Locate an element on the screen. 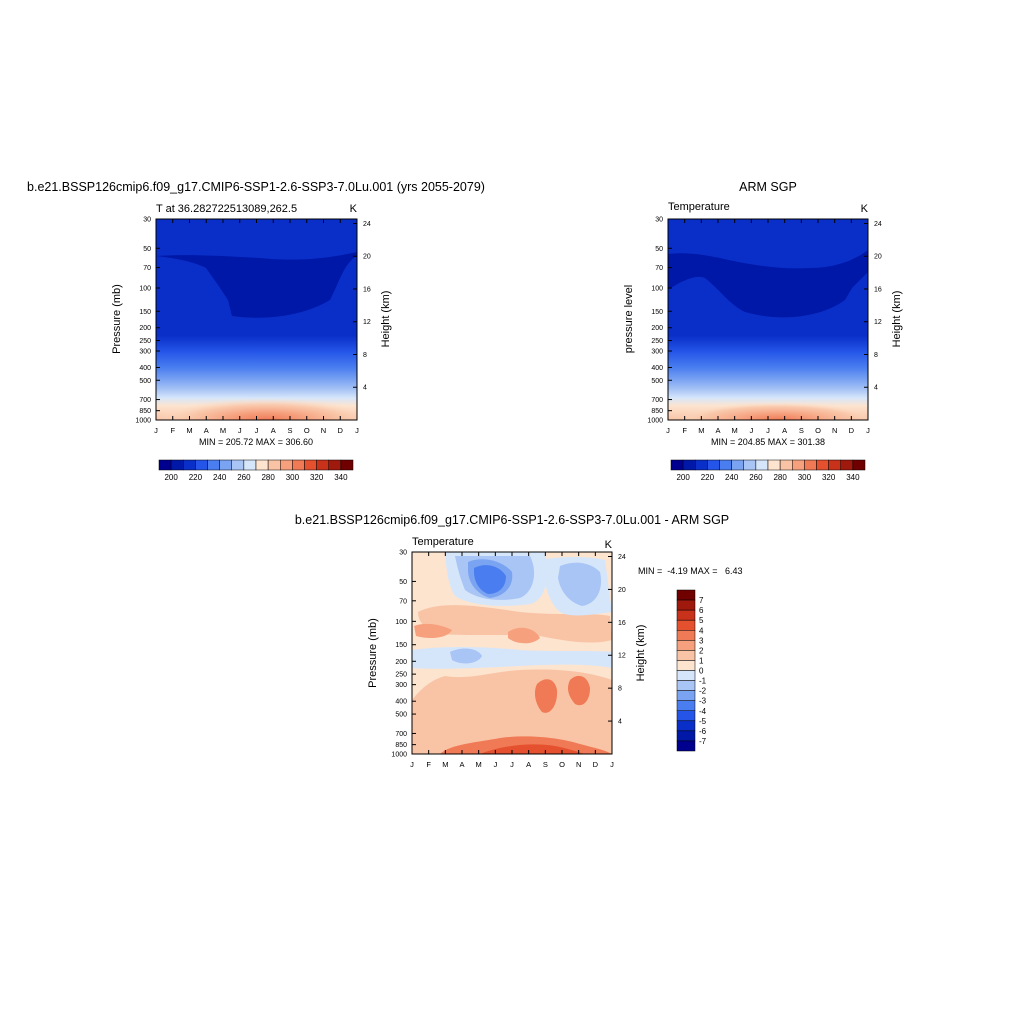  model-minmax: MIN = 205.72 MAX = 306.60 is located at coordinates (256, 442).